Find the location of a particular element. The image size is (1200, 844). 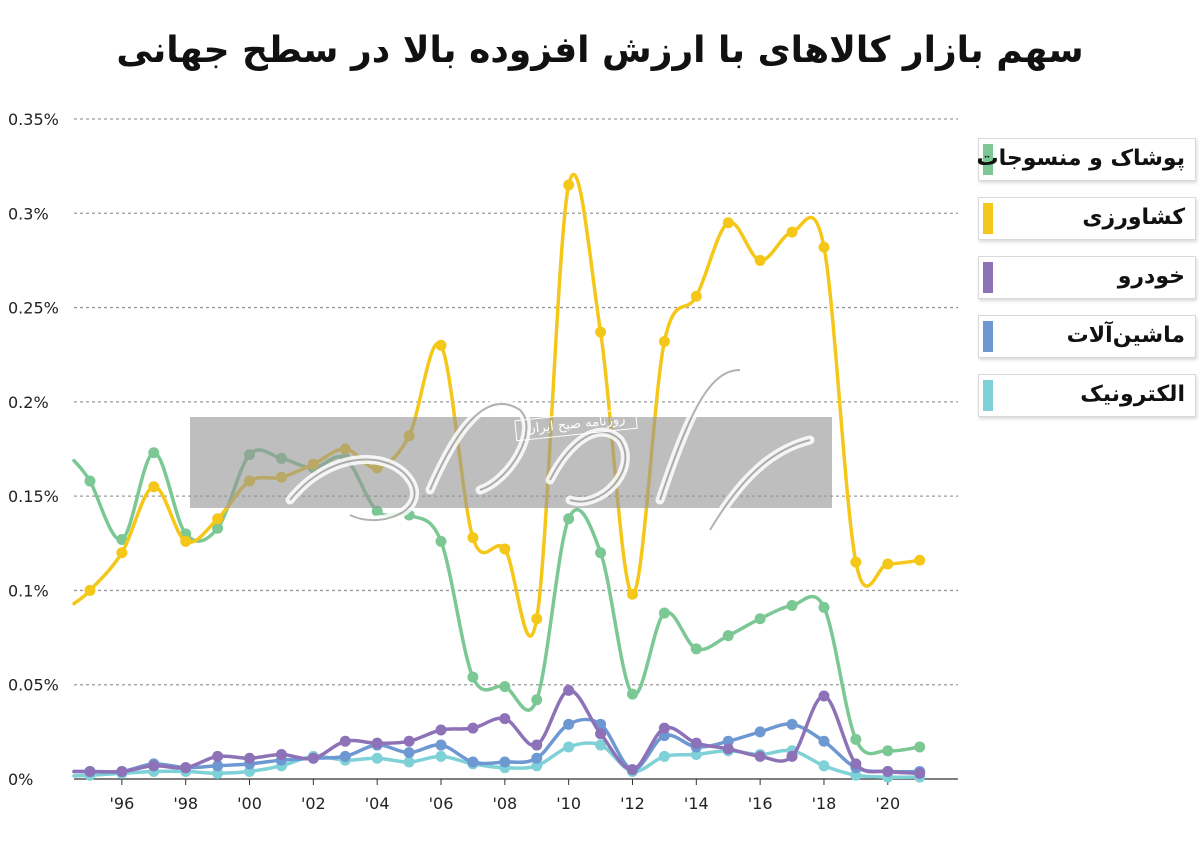

legend-label: پوشاک و منسوجات is located at coordinates (1080, 158).